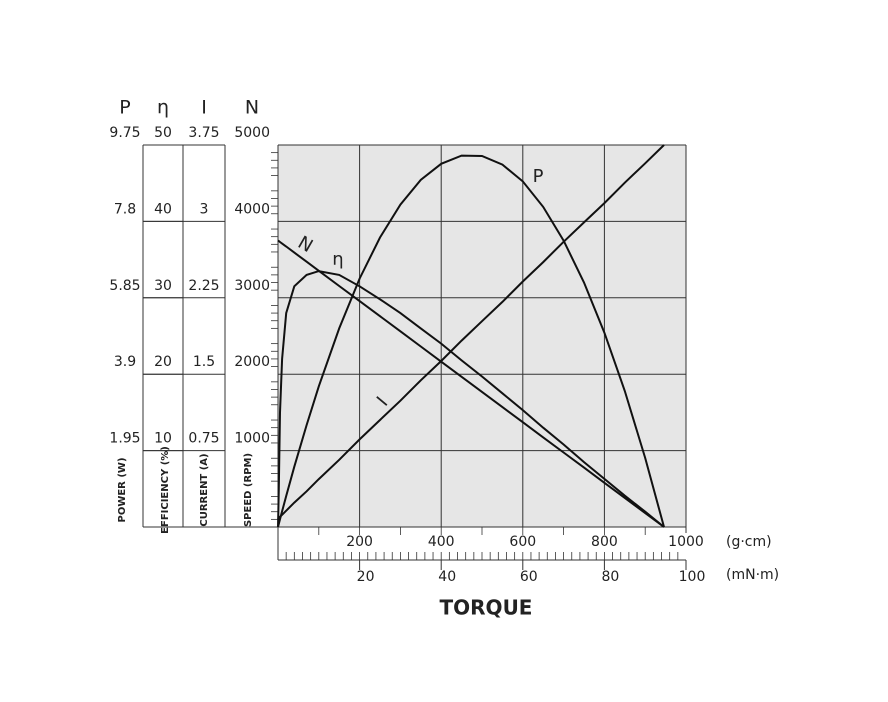  What do you see at coordinates (124, 133) in the screenshot?
I see `y-tick-label: 9.75` at bounding box center [124, 133].